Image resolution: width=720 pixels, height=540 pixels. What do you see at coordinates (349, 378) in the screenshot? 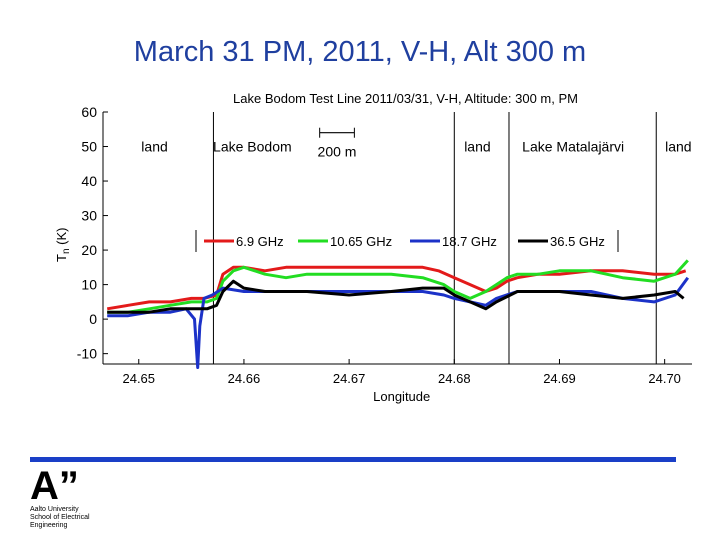
I see `x-tick-label: 24.67` at bounding box center [349, 378].